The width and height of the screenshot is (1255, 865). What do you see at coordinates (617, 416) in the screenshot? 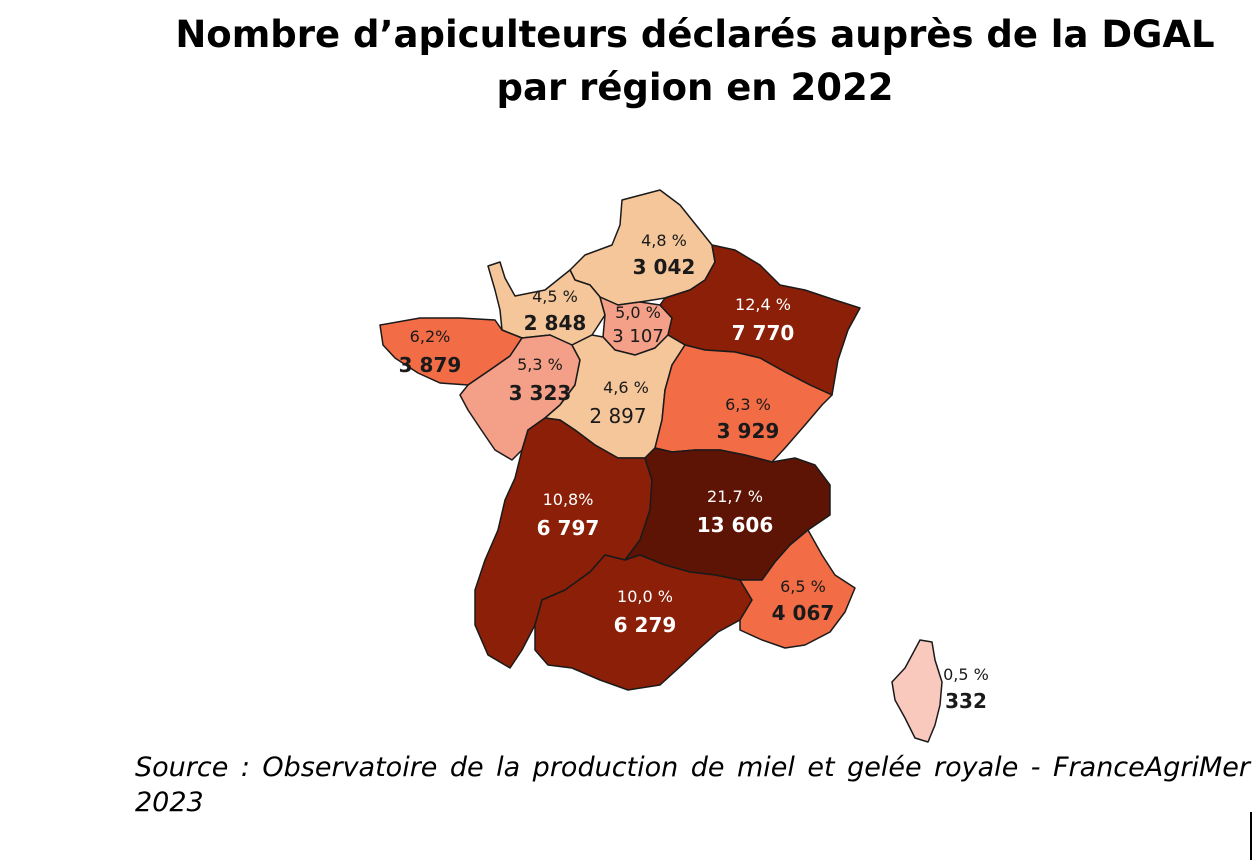
I see `region-count-label: 2 897` at bounding box center [617, 416].